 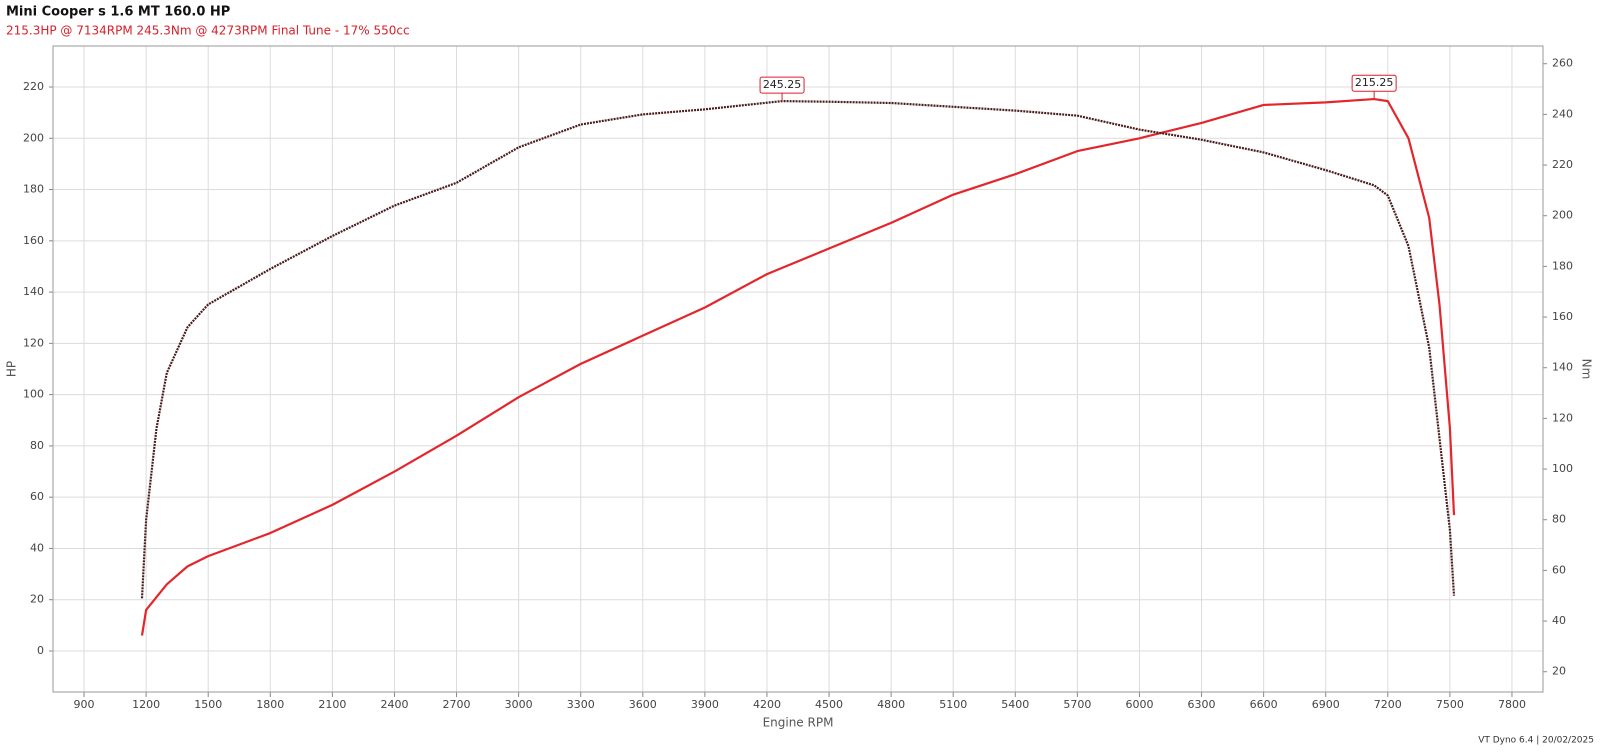 I want to click on y-tick-label: 0, so click(x=40, y=650).